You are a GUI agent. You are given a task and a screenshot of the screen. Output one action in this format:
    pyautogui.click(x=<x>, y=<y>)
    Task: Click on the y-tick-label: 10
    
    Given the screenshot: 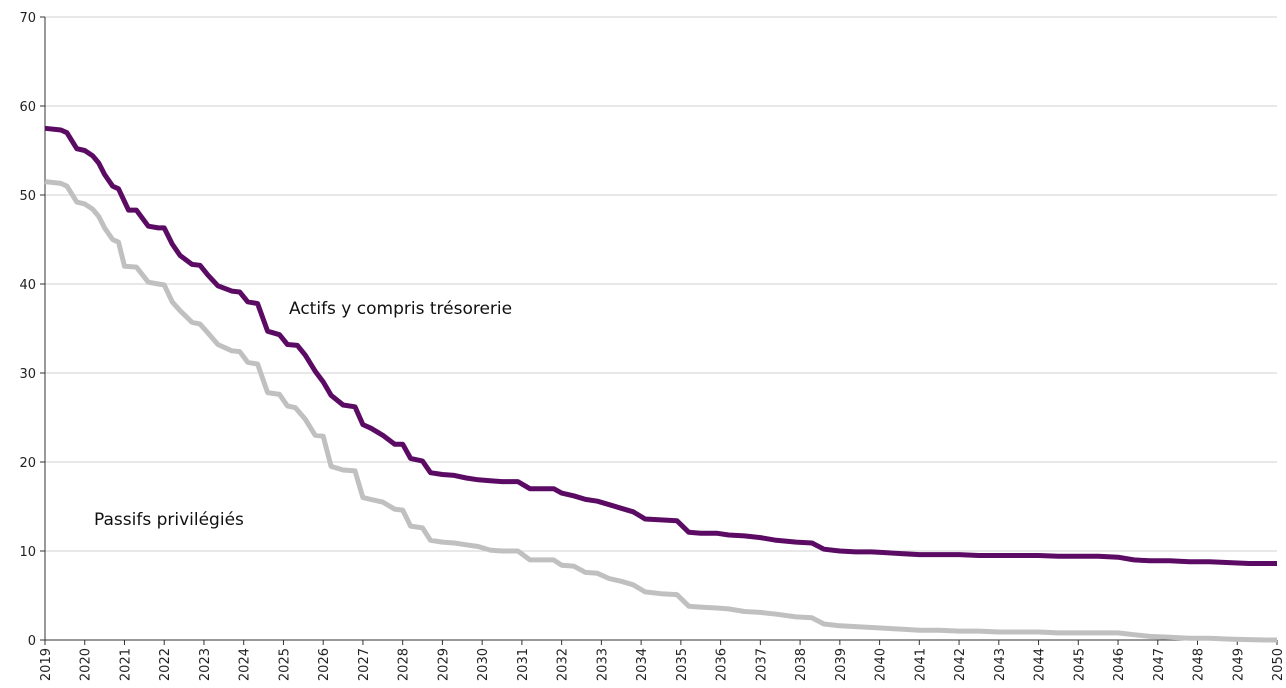 What is the action you would take?
    pyautogui.click(x=27, y=552)
    